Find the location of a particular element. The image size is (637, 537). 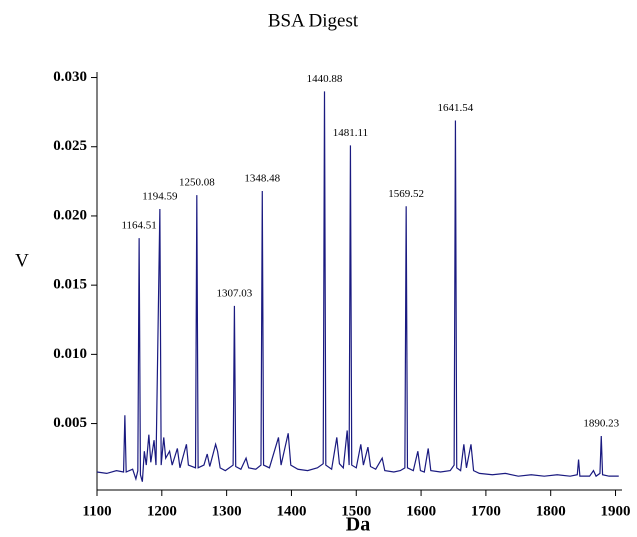

x-tick-label: 1700 is located at coordinates (486, 511).